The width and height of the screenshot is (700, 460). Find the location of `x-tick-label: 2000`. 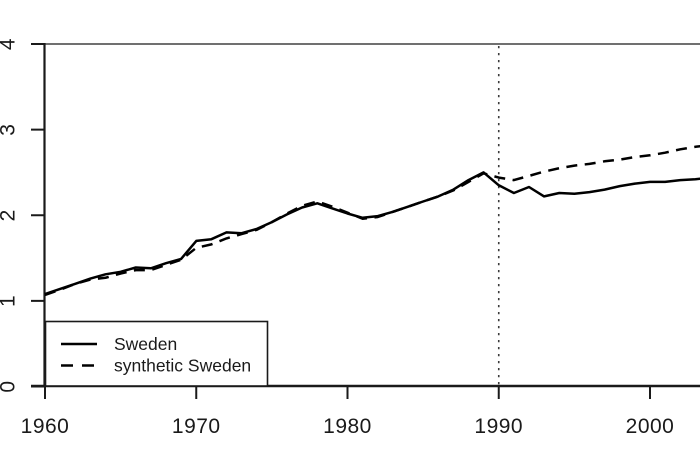

x-tick-label: 2000 is located at coordinates (650, 426).